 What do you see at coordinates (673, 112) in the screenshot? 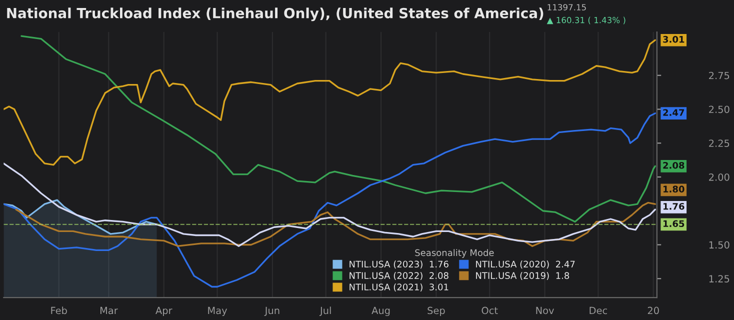
I see `data-label: 2.47` at bounding box center [673, 112].